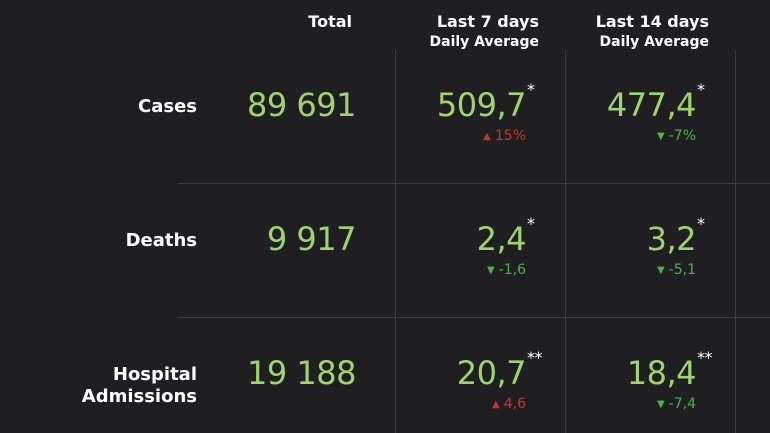  Describe the element at coordinates (661, 373) in the screenshot. I see `value-text: 18,4` at that location.